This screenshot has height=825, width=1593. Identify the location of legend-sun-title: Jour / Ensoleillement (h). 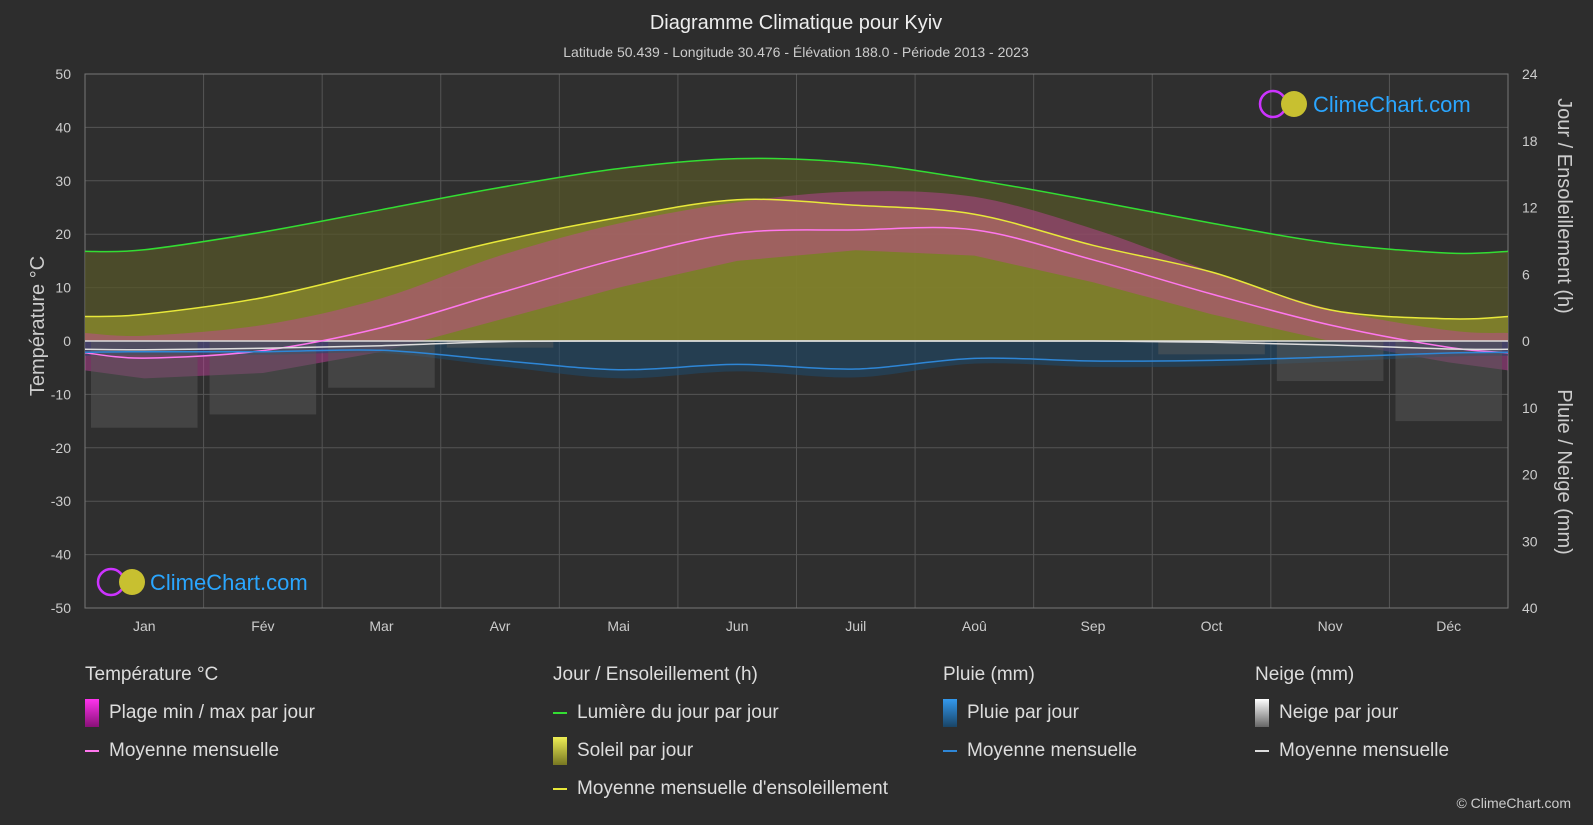
(655, 674).